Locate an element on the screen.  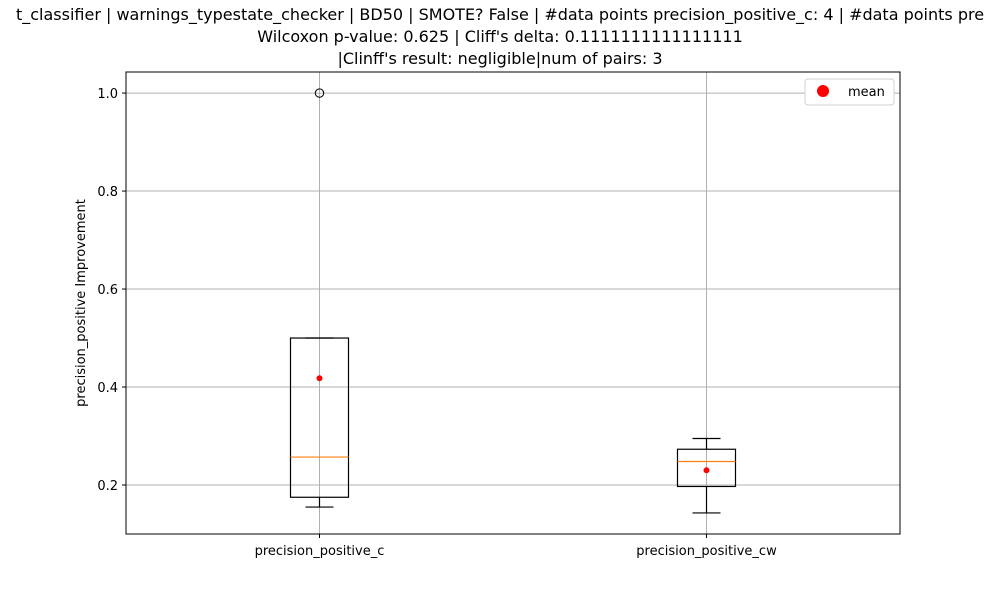
x-tick-label: precision_positive_c is located at coordinates (320, 551).